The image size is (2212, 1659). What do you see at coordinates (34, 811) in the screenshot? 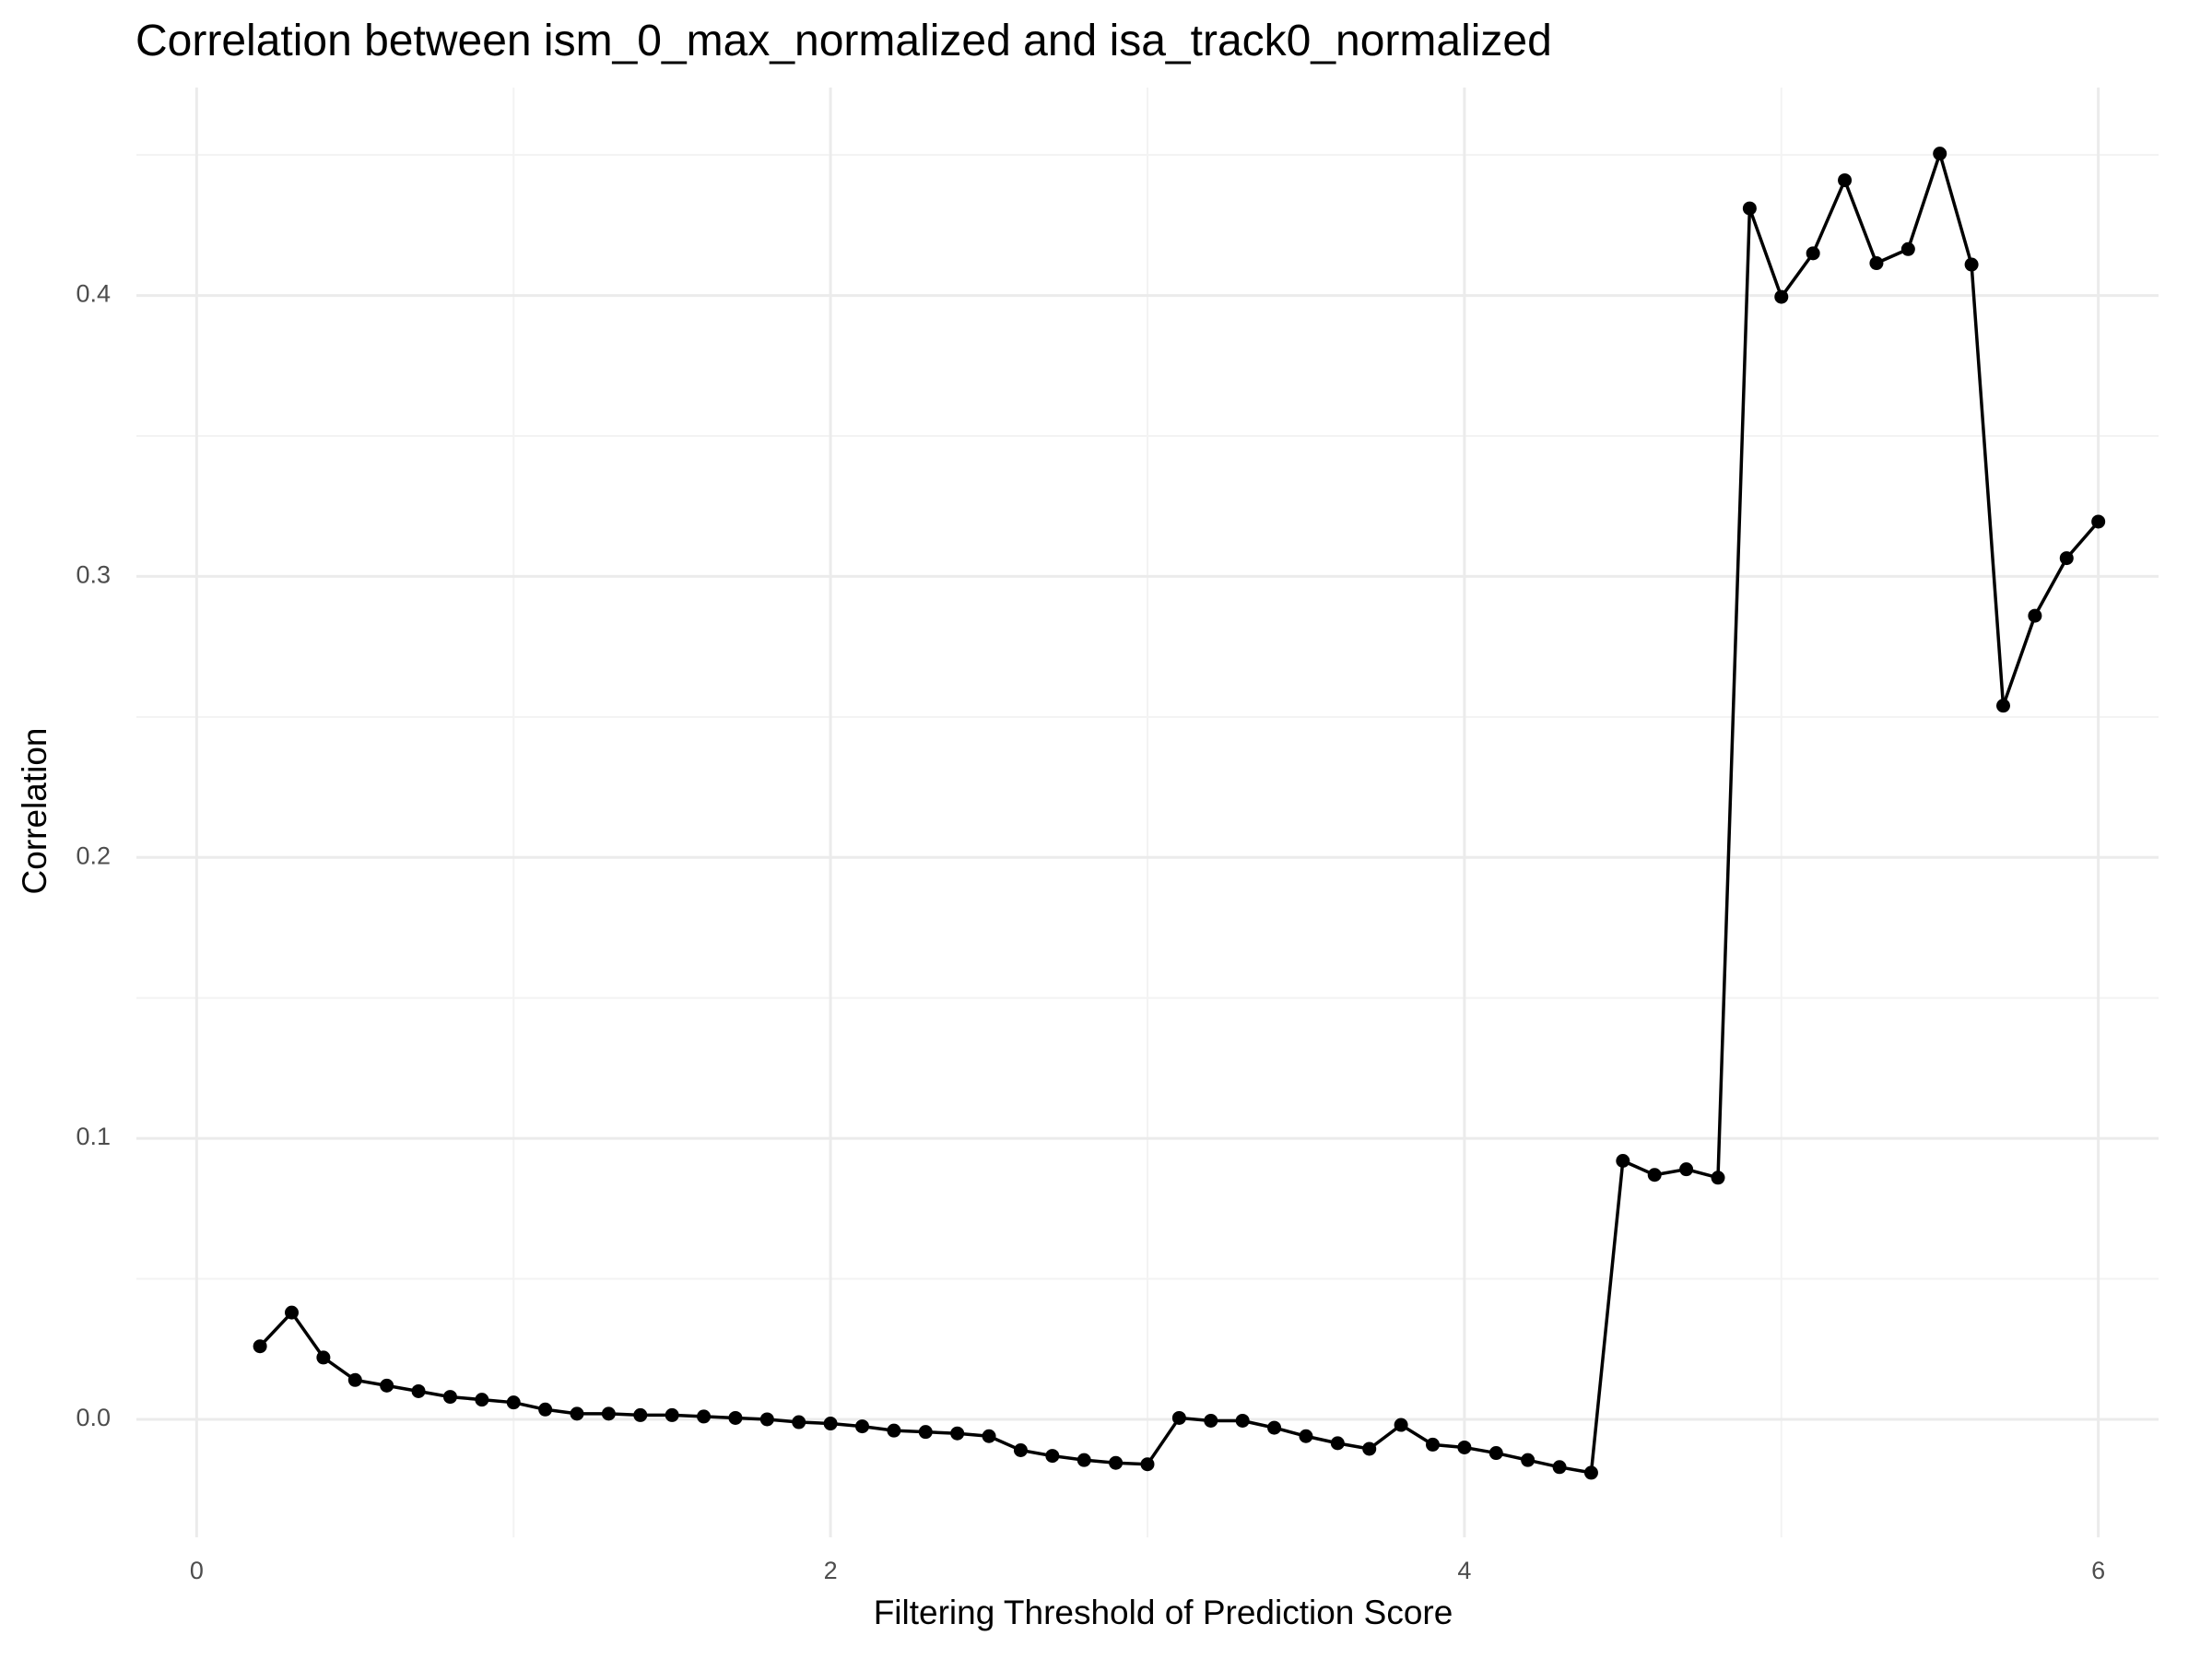
I see `y-axis-title: Correlation` at bounding box center [34, 811].